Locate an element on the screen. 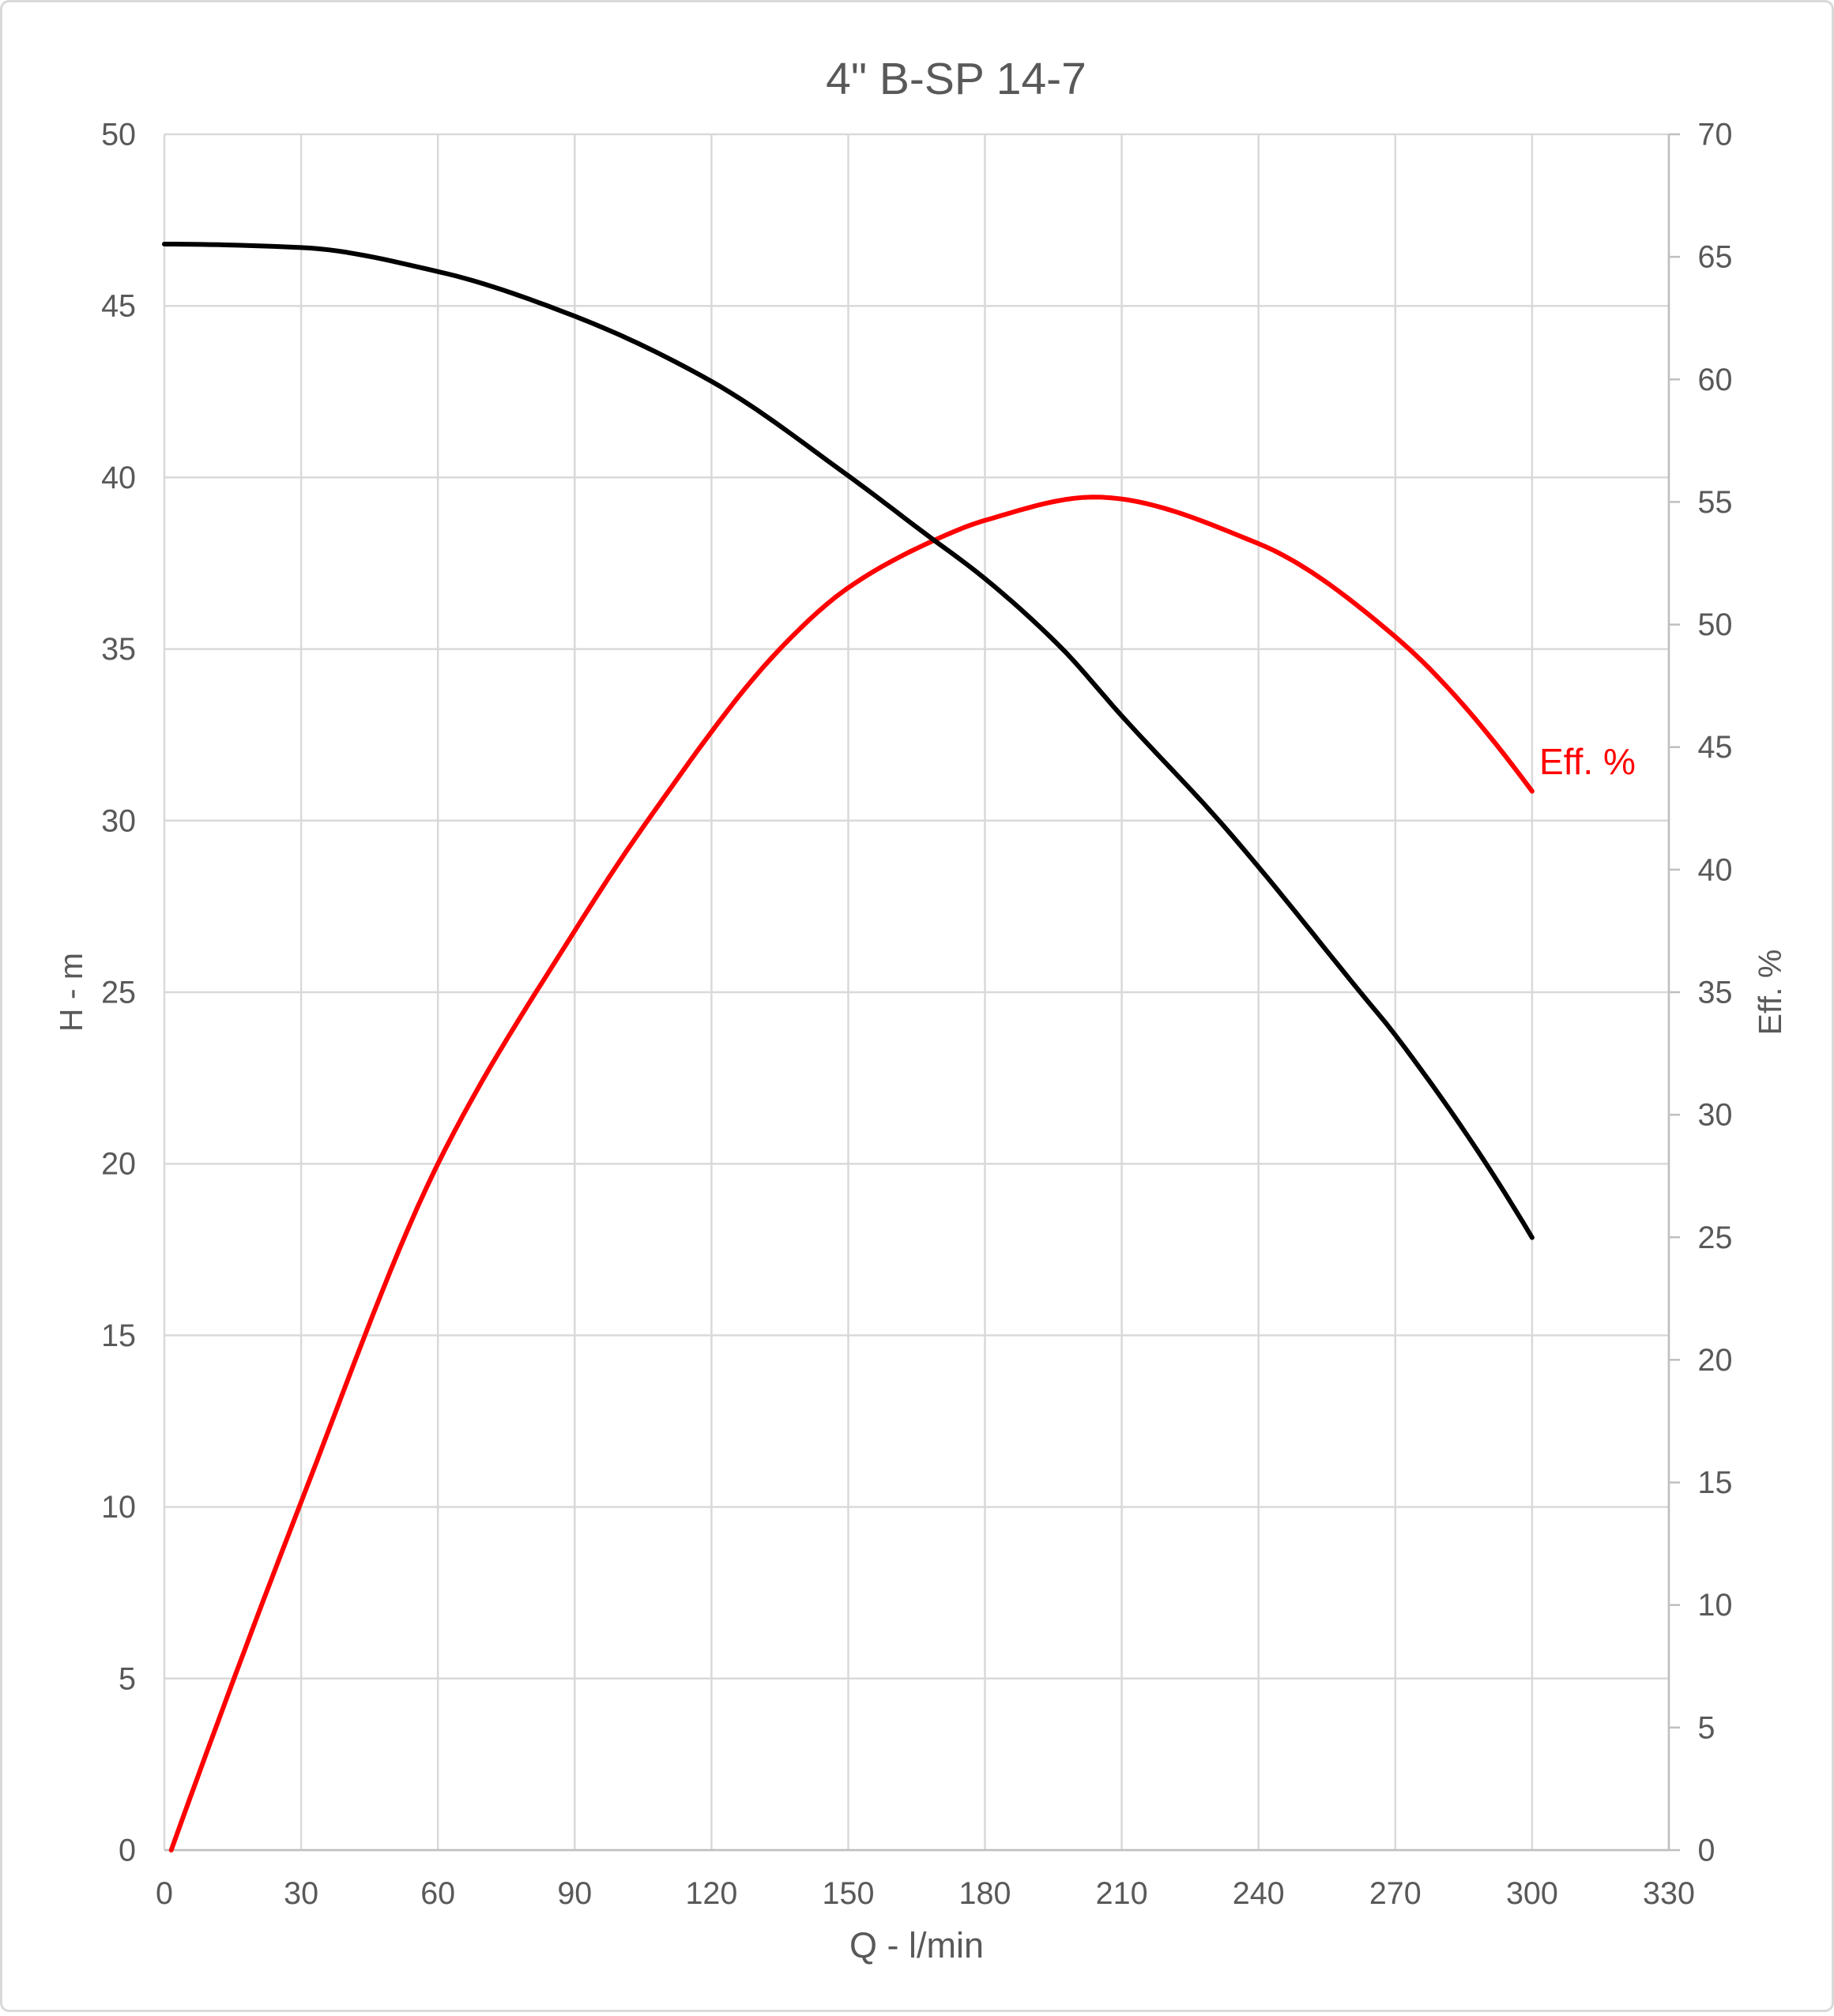  svg-text: 300 is located at coordinates (1532, 1894).